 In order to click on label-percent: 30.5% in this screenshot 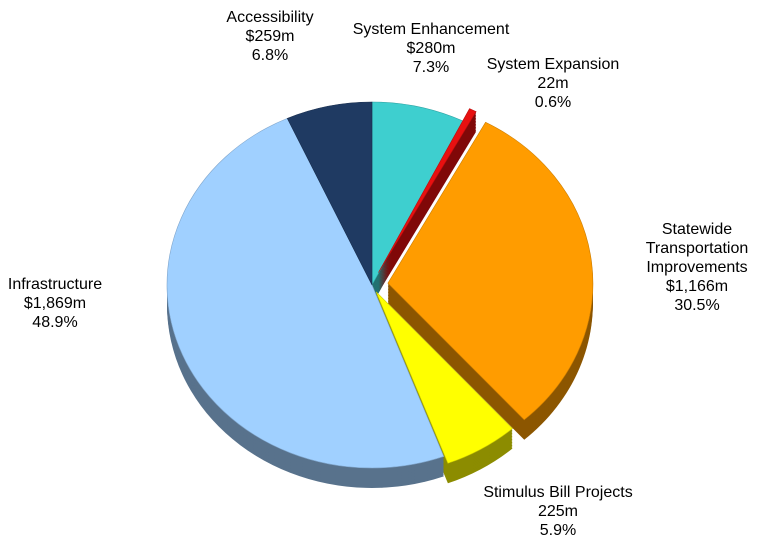, I will do `click(697, 305)`.